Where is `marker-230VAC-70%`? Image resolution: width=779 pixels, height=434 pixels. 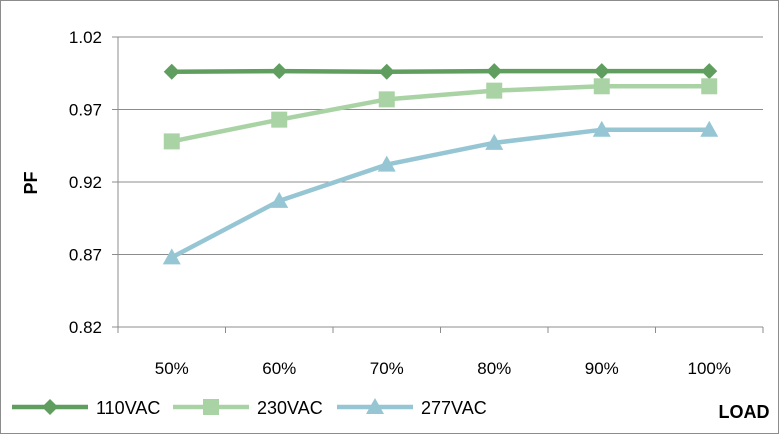
marker-230VAC-70% is located at coordinates (386, 99).